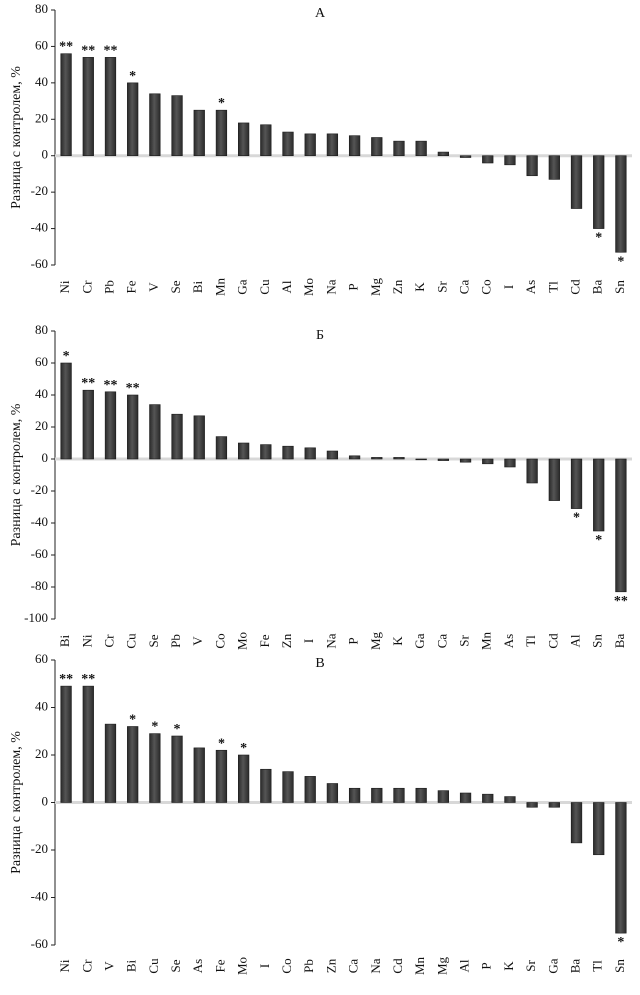  What do you see at coordinates (464, 287) in the screenshot?
I see `x-category-label: Ca` at bounding box center [464, 287].